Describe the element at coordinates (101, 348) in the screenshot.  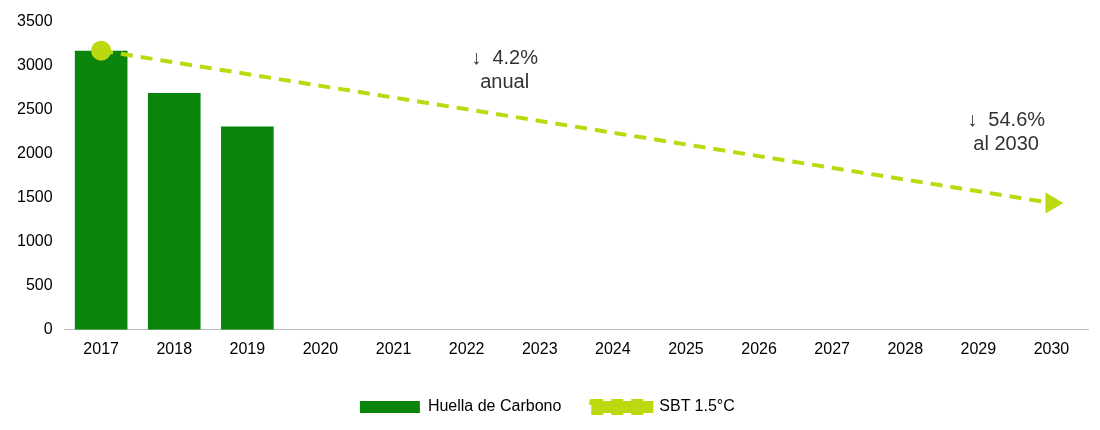
I see `x-tick-label: 2017` at that location.